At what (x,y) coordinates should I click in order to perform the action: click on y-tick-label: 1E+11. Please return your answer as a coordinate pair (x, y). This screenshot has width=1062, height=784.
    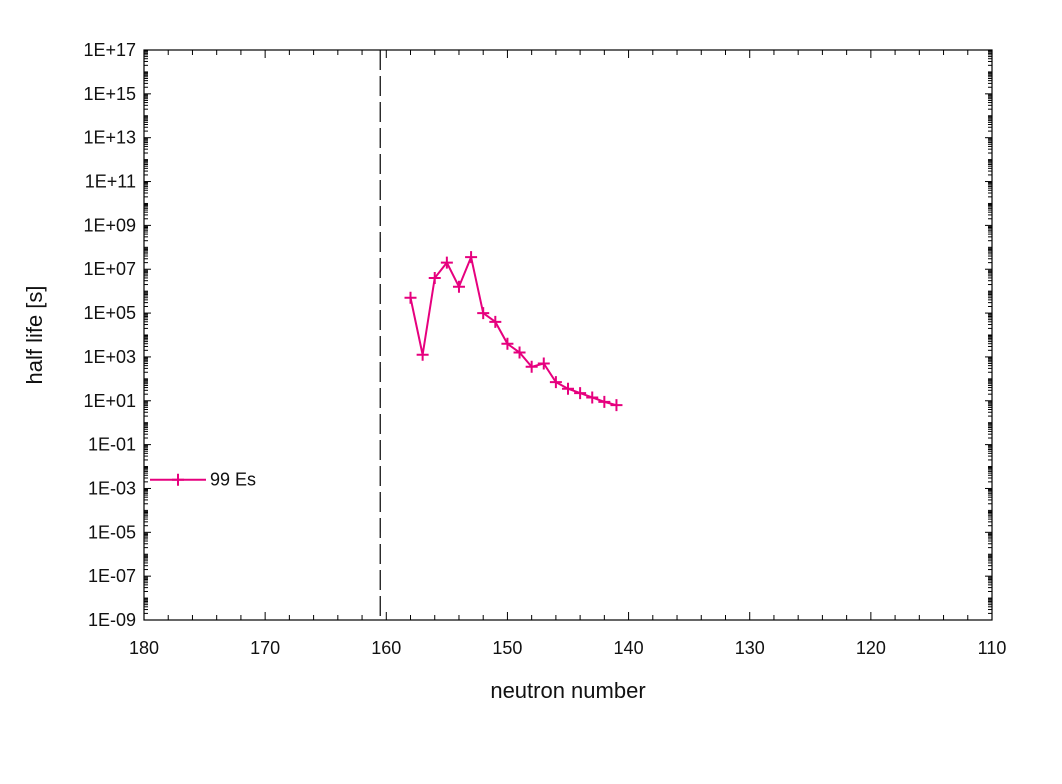
    Looking at the image, I should click on (110, 182).